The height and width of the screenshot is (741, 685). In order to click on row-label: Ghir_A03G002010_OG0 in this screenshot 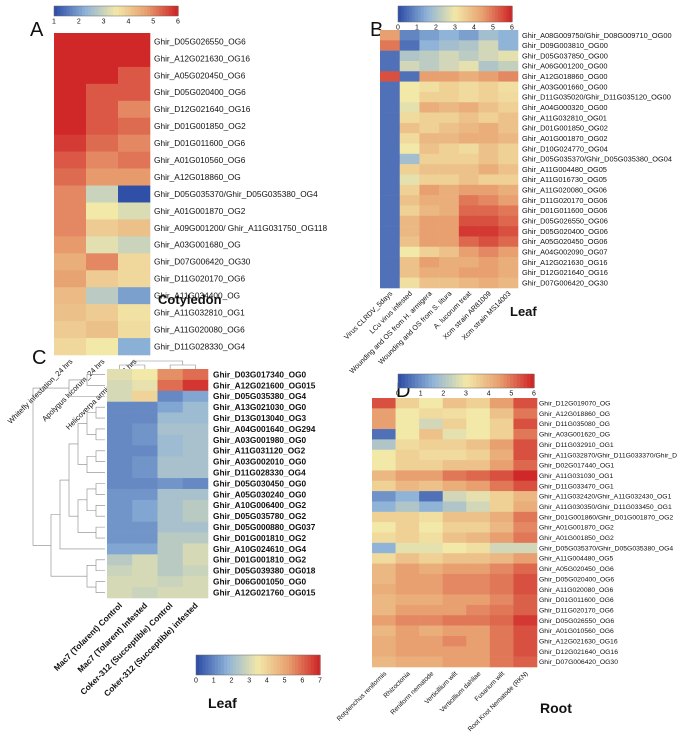, I will do `click(260, 462)`.